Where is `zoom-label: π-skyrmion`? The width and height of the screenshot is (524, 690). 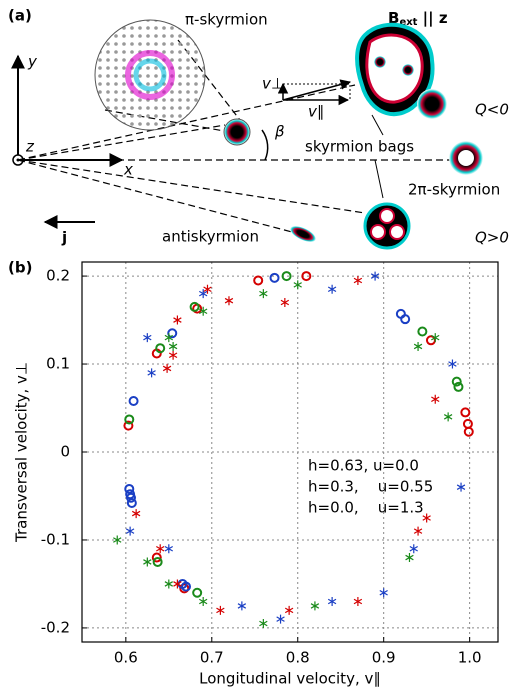
zoom-label: π-skyrmion is located at coordinates (226, 20).